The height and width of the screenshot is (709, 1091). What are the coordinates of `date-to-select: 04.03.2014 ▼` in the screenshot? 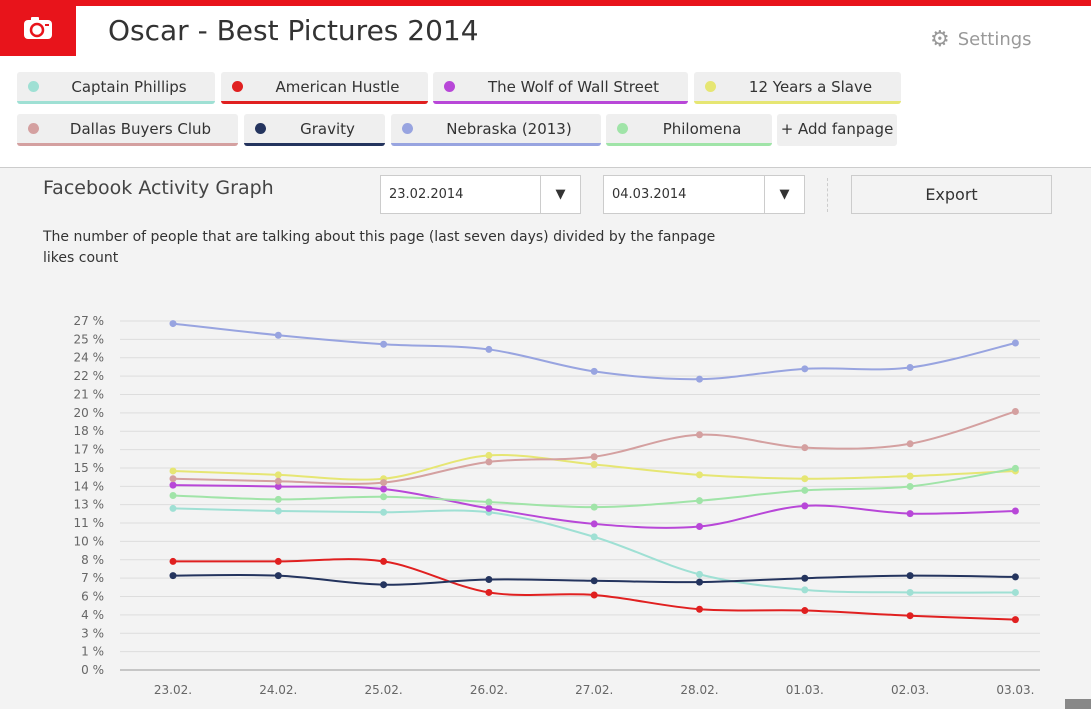 It's located at (704, 194).